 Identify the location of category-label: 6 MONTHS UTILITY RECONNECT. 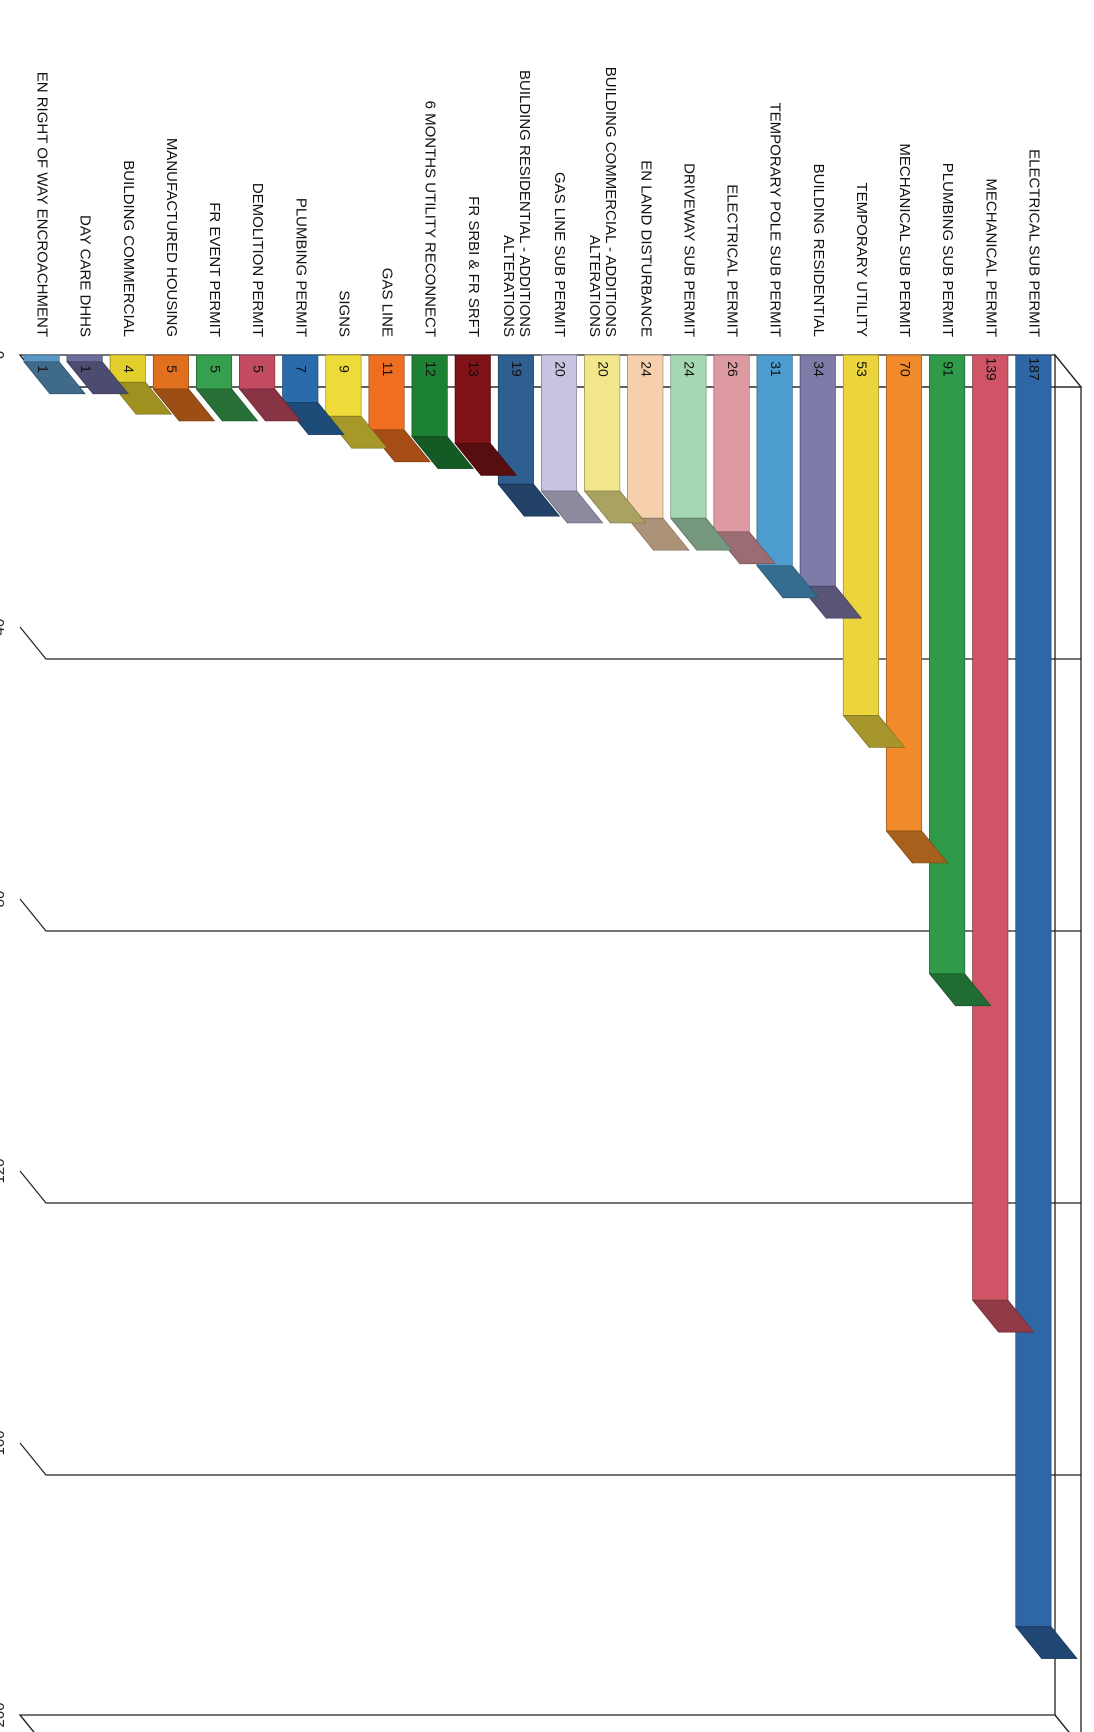
(430, 219).